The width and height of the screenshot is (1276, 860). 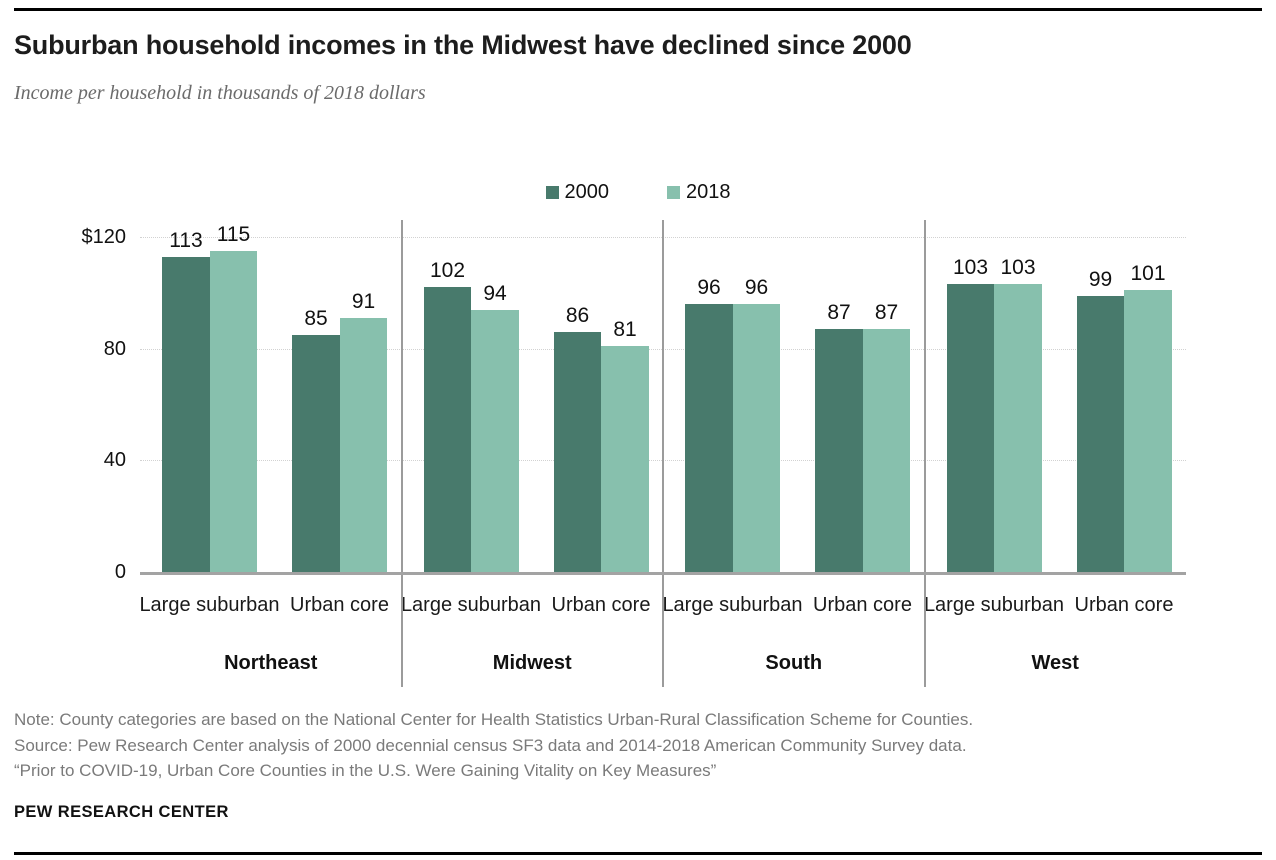 I want to click on region-label: West, so click(x=1055, y=663).